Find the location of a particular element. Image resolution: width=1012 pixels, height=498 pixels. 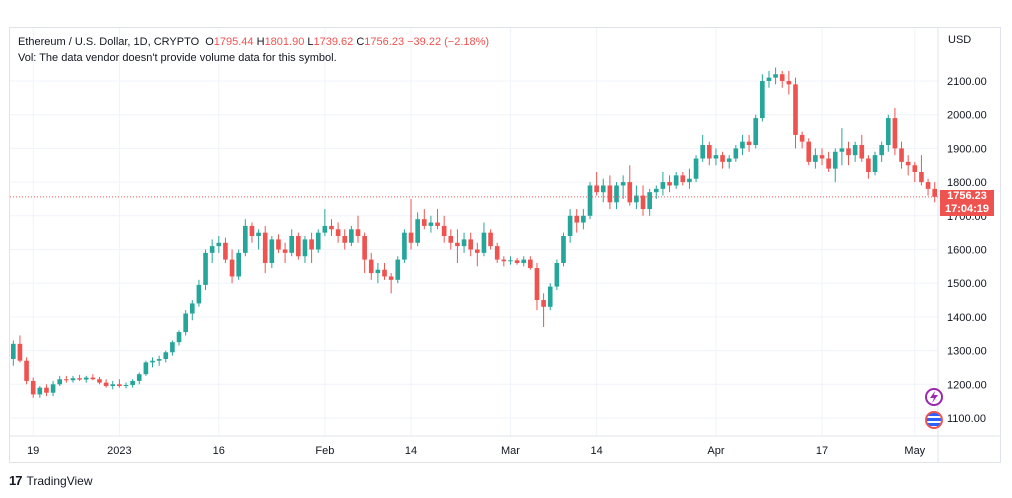

x-tick-label: 16 is located at coordinates (219, 451).